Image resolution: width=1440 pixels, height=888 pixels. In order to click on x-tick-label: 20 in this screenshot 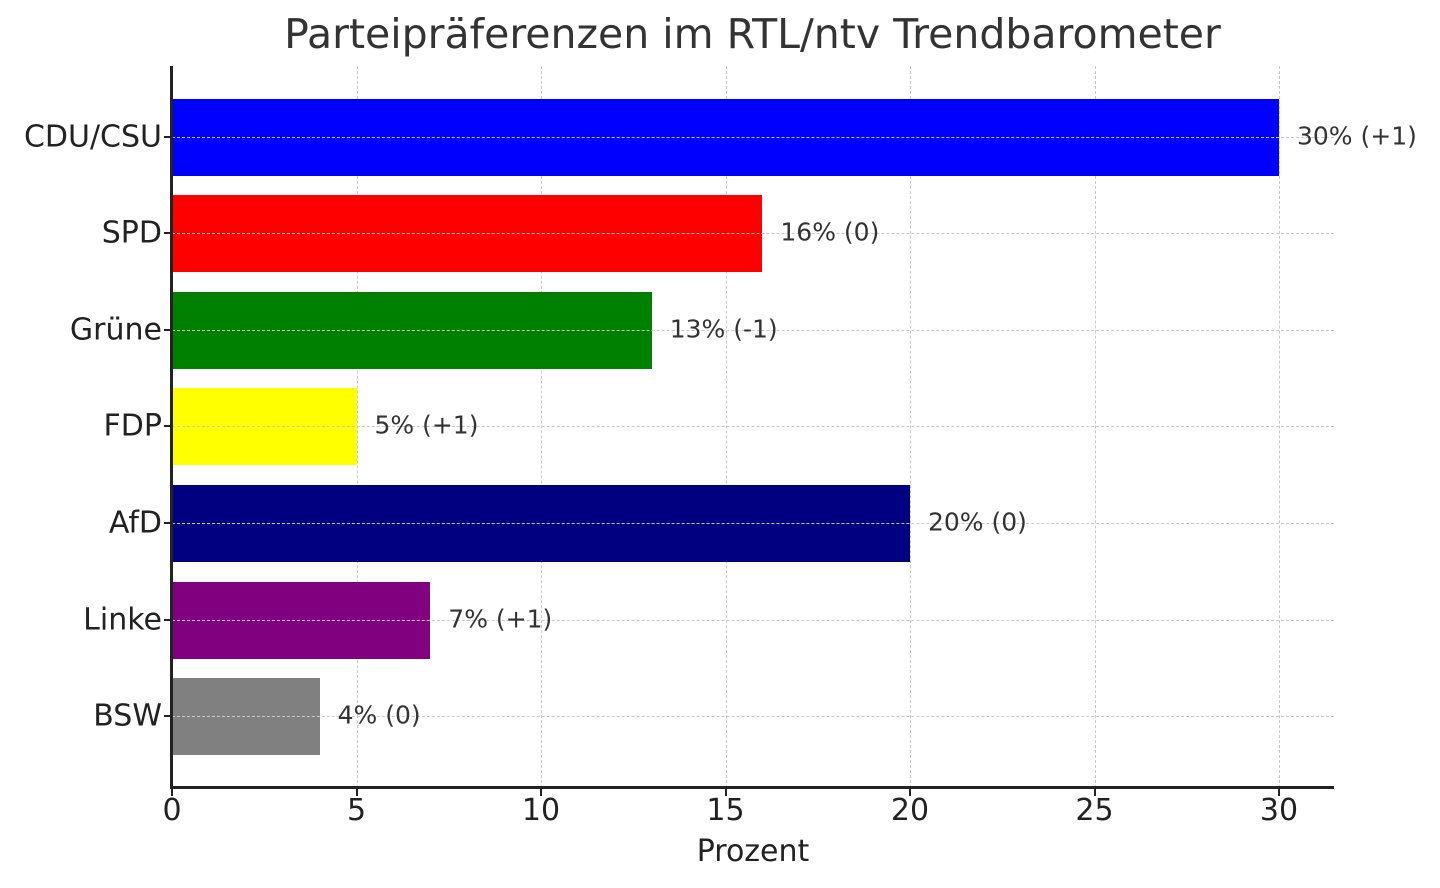, I will do `click(910, 810)`.